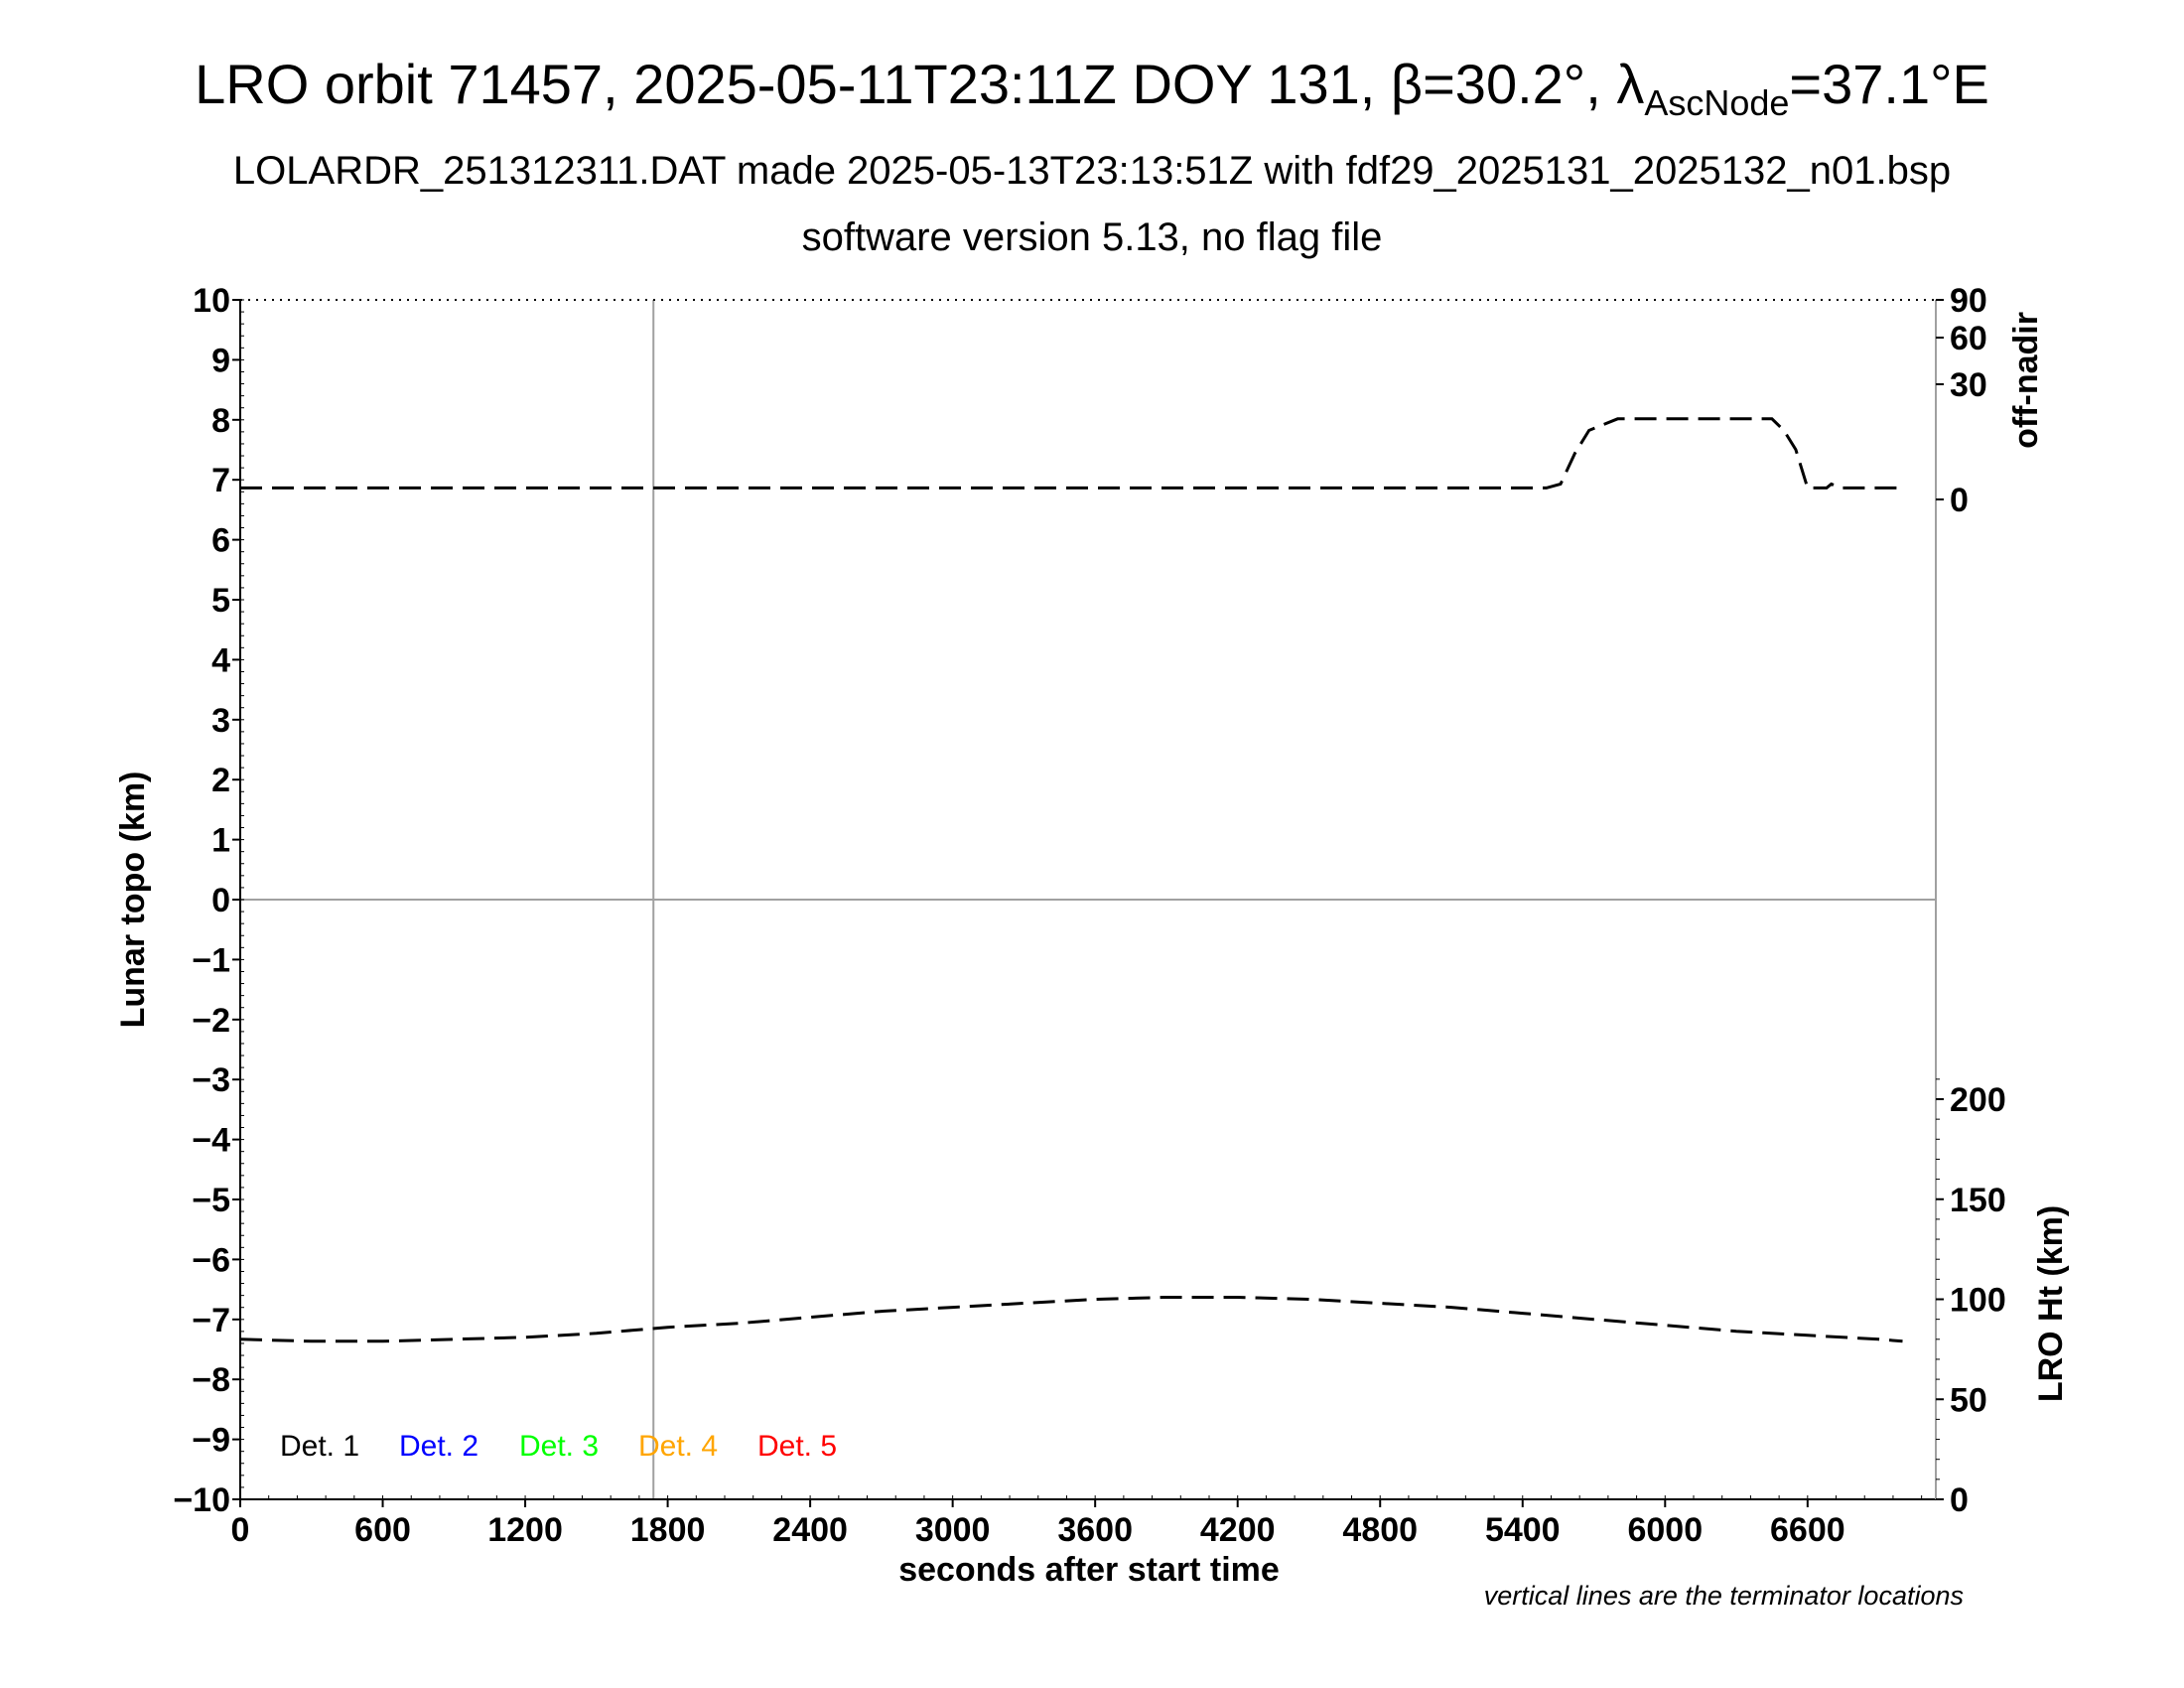 The height and width of the screenshot is (1688, 2184). Describe the element at coordinates (797, 1446) in the screenshot. I see `legend-item-det5: Det. 5` at that location.